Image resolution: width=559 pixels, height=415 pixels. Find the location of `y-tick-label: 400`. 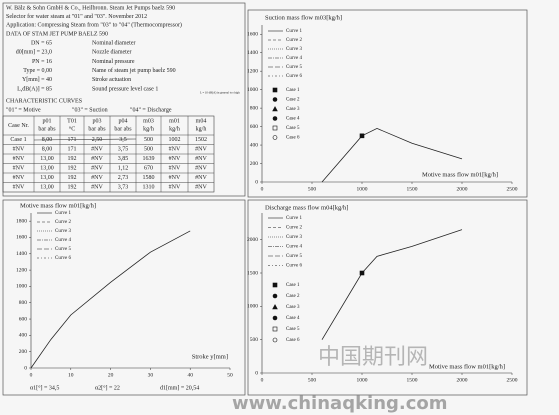

y-tick-label: 400 is located at coordinates (254, 145).